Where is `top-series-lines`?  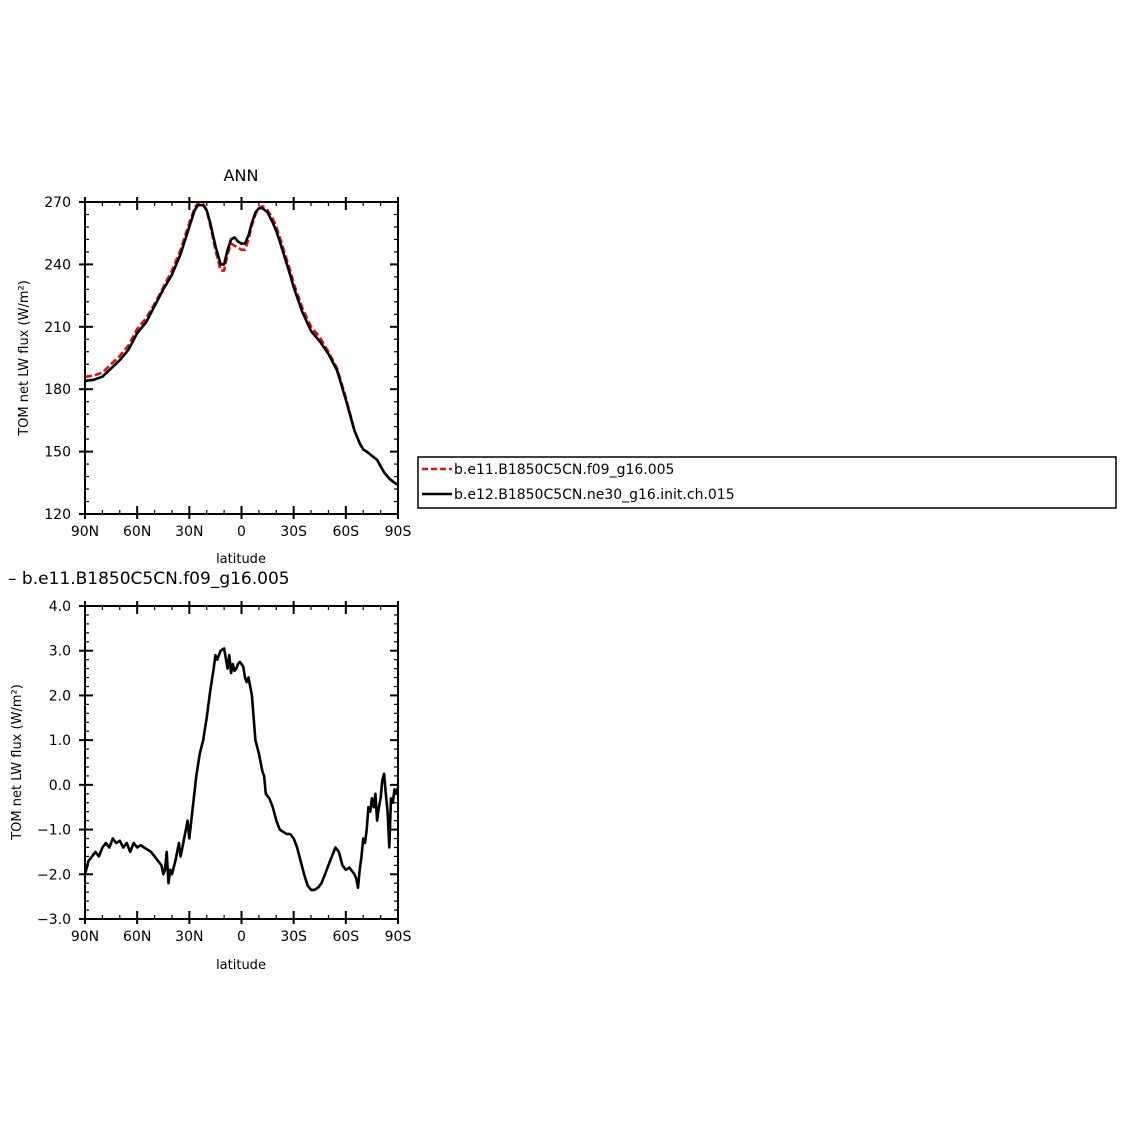
top-series-lines is located at coordinates (241, 344).